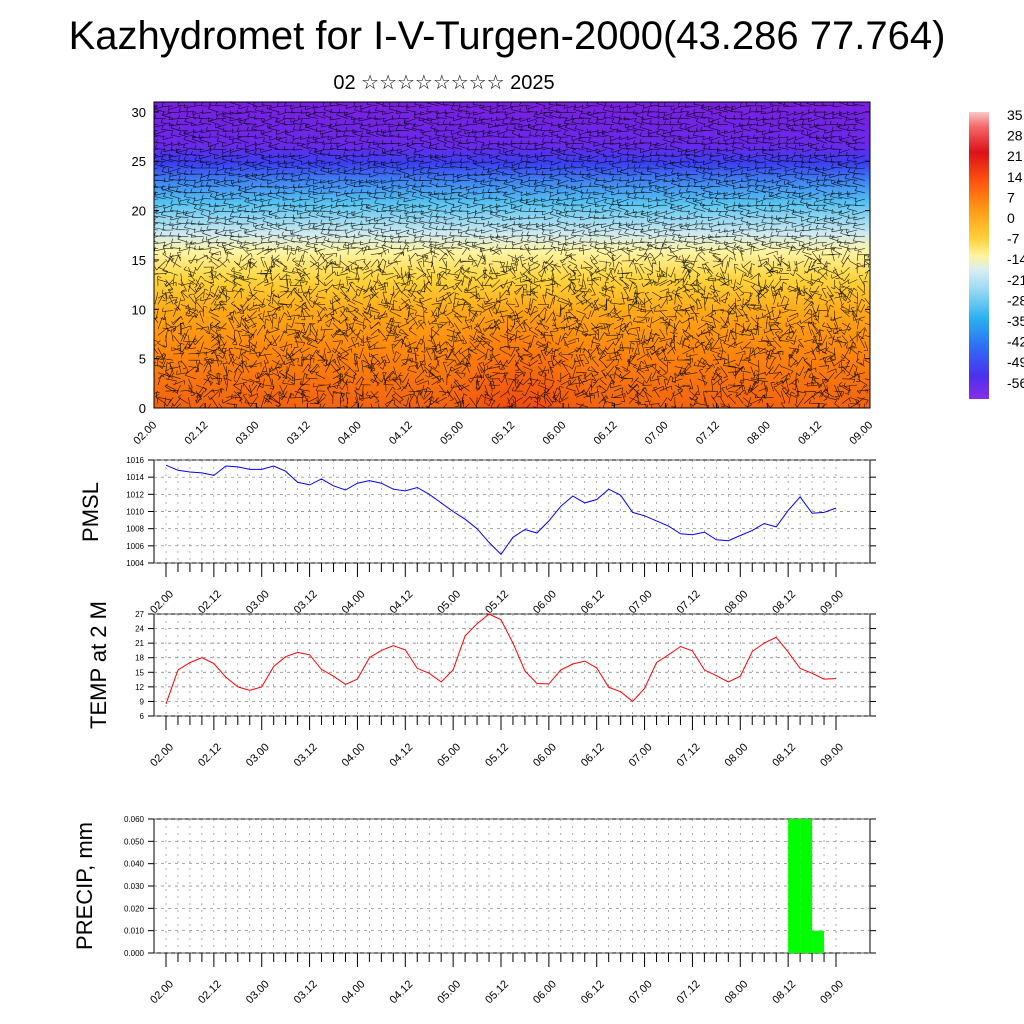 The image size is (1024, 1024). Describe the element at coordinates (512, 886) in the screenshot. I see `precip-grid` at that location.